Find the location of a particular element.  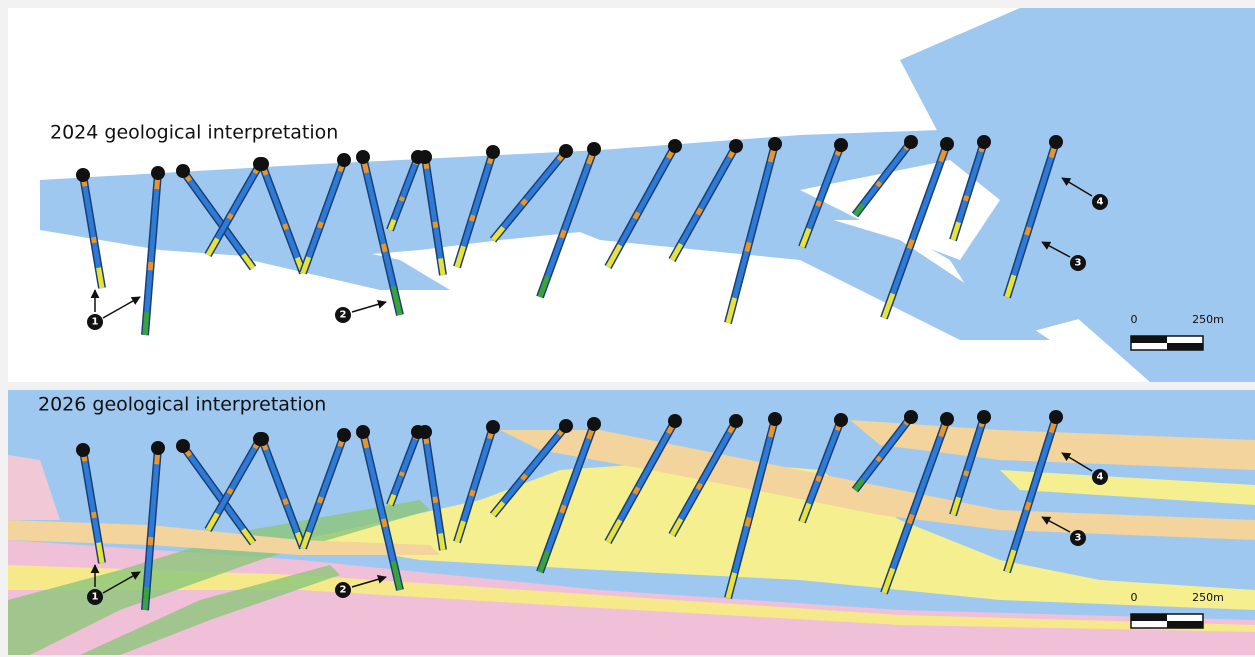

gap is located at coordinates (900, 210).